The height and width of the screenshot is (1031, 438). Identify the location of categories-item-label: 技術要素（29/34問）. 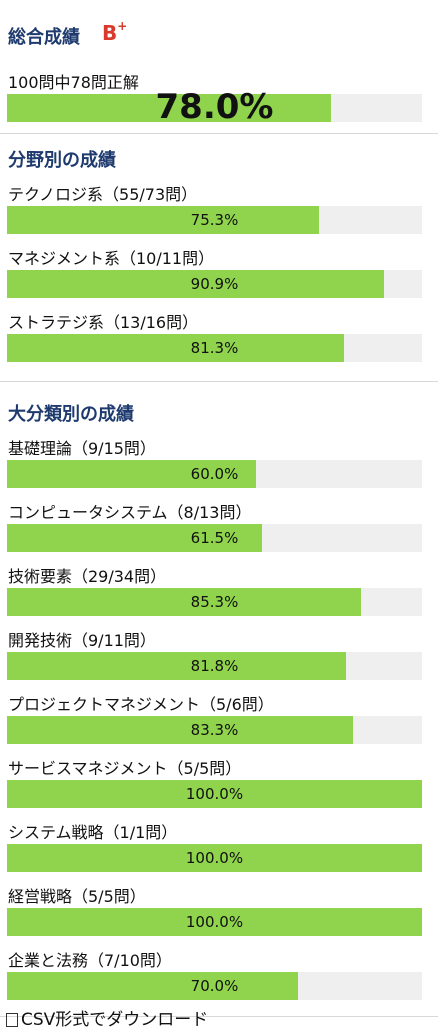
(87, 576).